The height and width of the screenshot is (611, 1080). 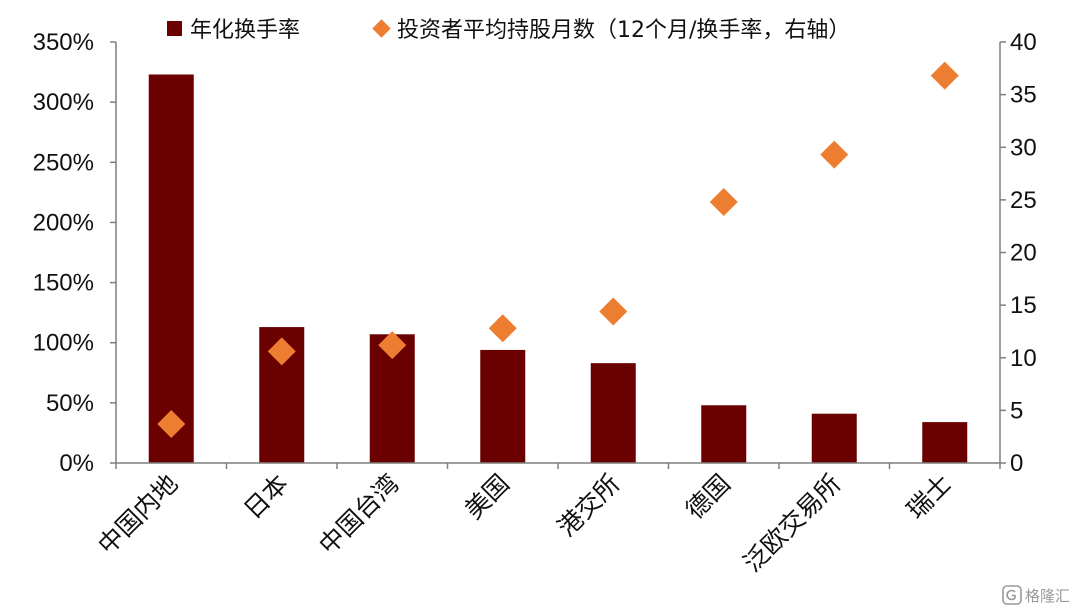 I want to click on legend-label-holding-months: 投资者平均持股月数（12个月/换手率，右轴）, so click(x=623, y=30).